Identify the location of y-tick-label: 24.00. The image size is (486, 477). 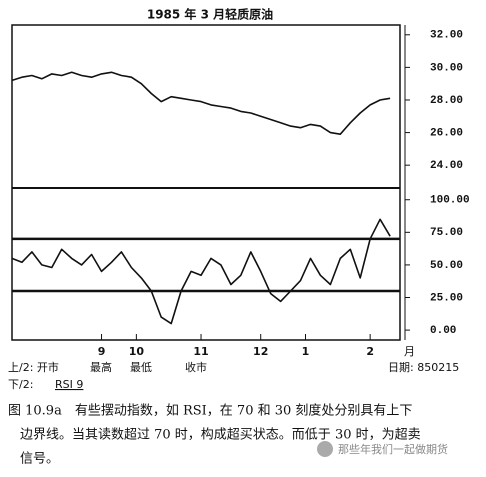
(446, 166).